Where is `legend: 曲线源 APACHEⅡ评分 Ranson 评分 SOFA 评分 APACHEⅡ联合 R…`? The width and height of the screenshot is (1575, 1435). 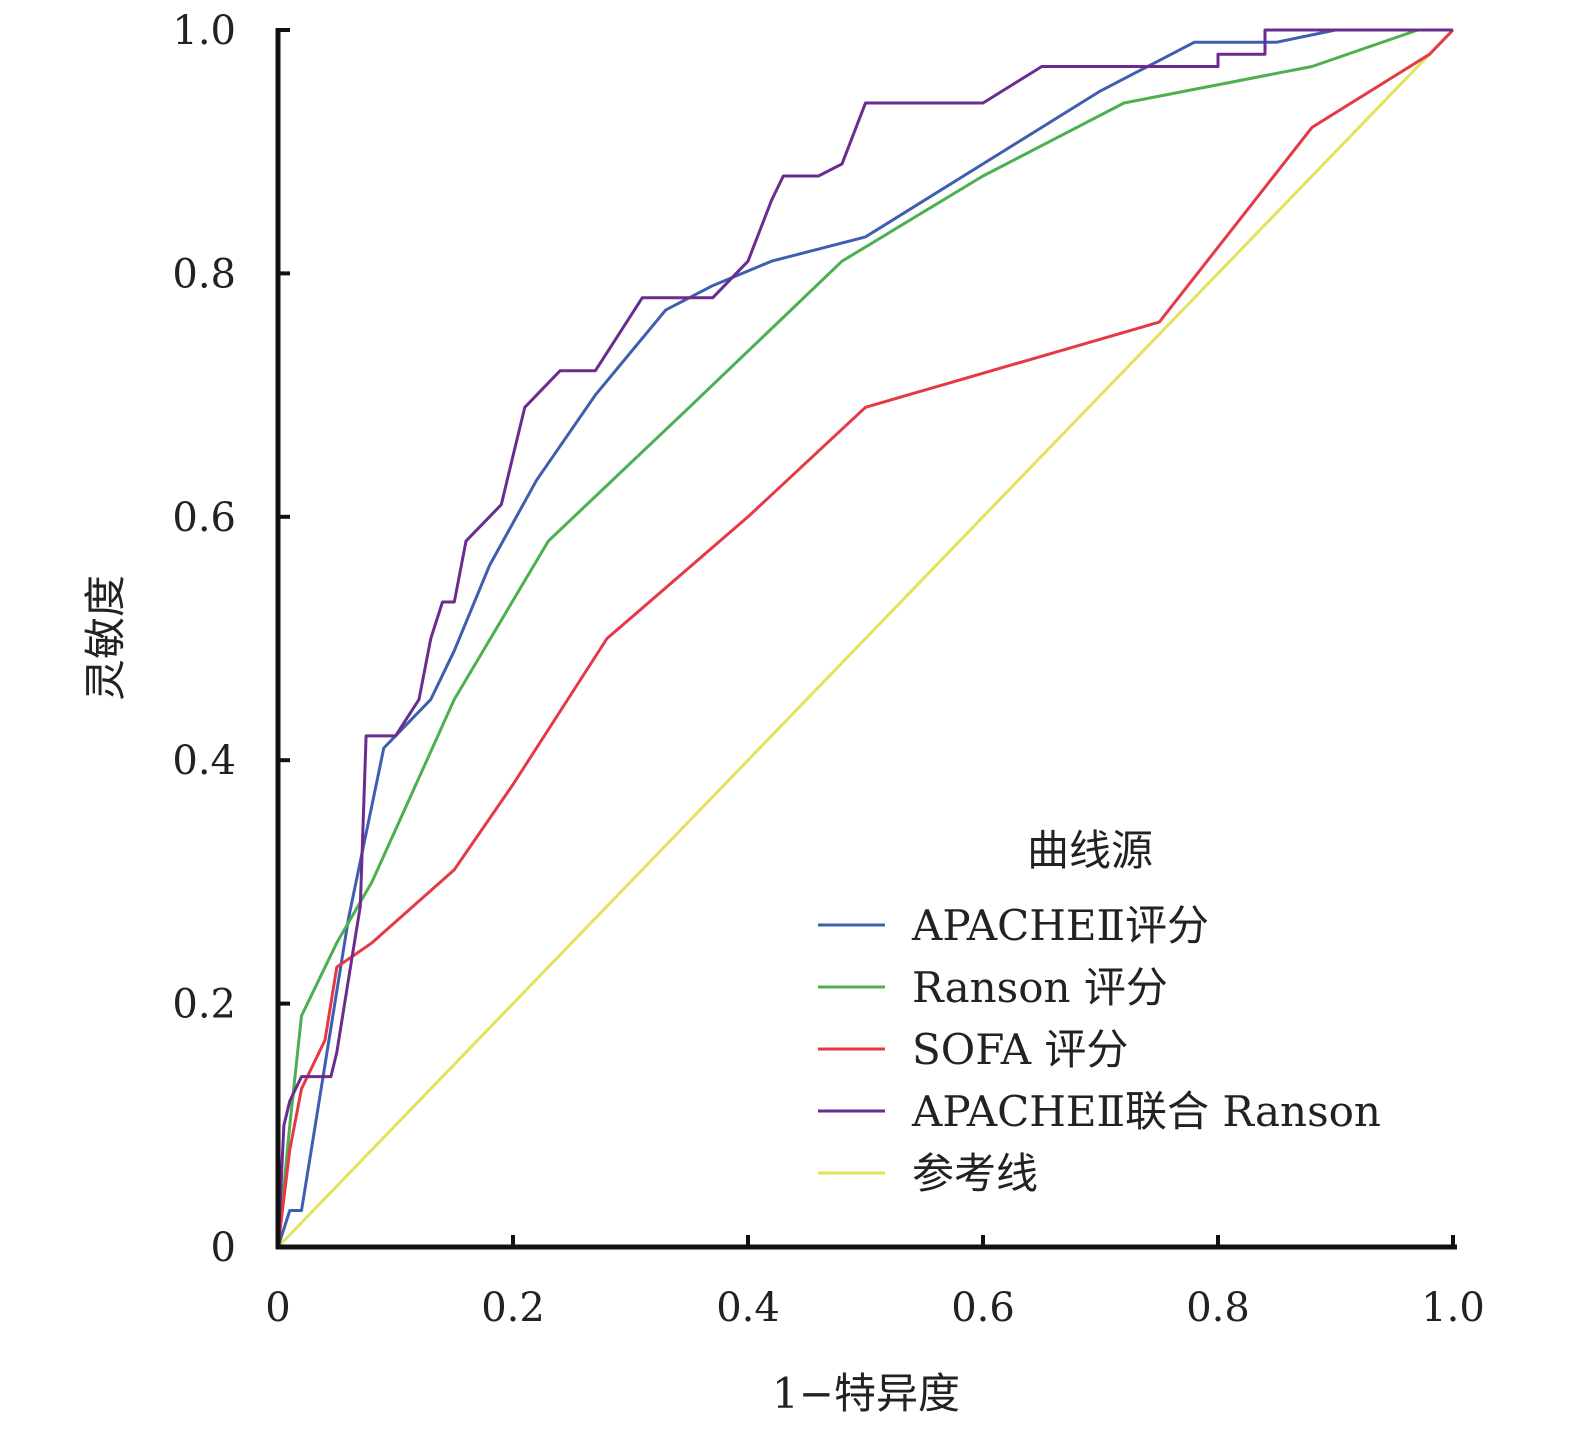 legend: 曲线源 APACHEⅡ评分 Ranson 评分 SOFA 评分 APACHEⅡ联合 R… is located at coordinates (1099, 1012).